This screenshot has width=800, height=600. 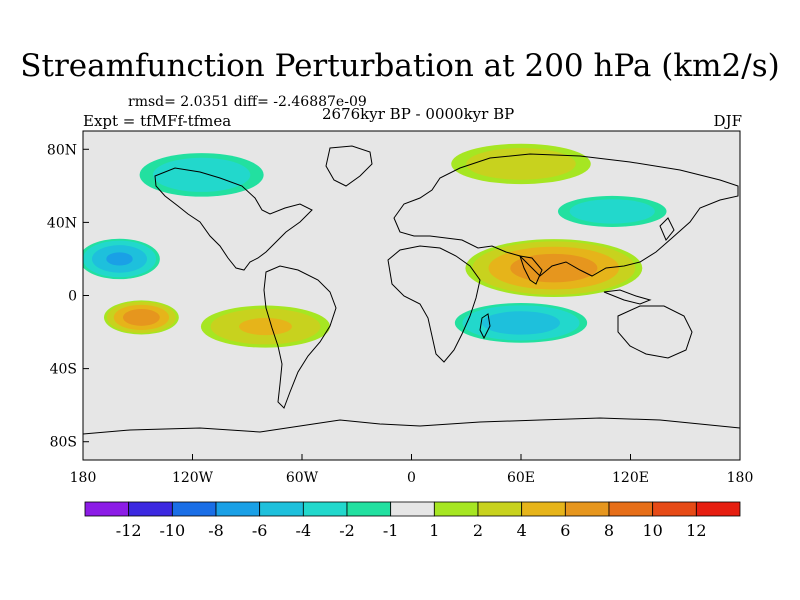 I want to click on colorbar-label: -6, so click(x=260, y=530).